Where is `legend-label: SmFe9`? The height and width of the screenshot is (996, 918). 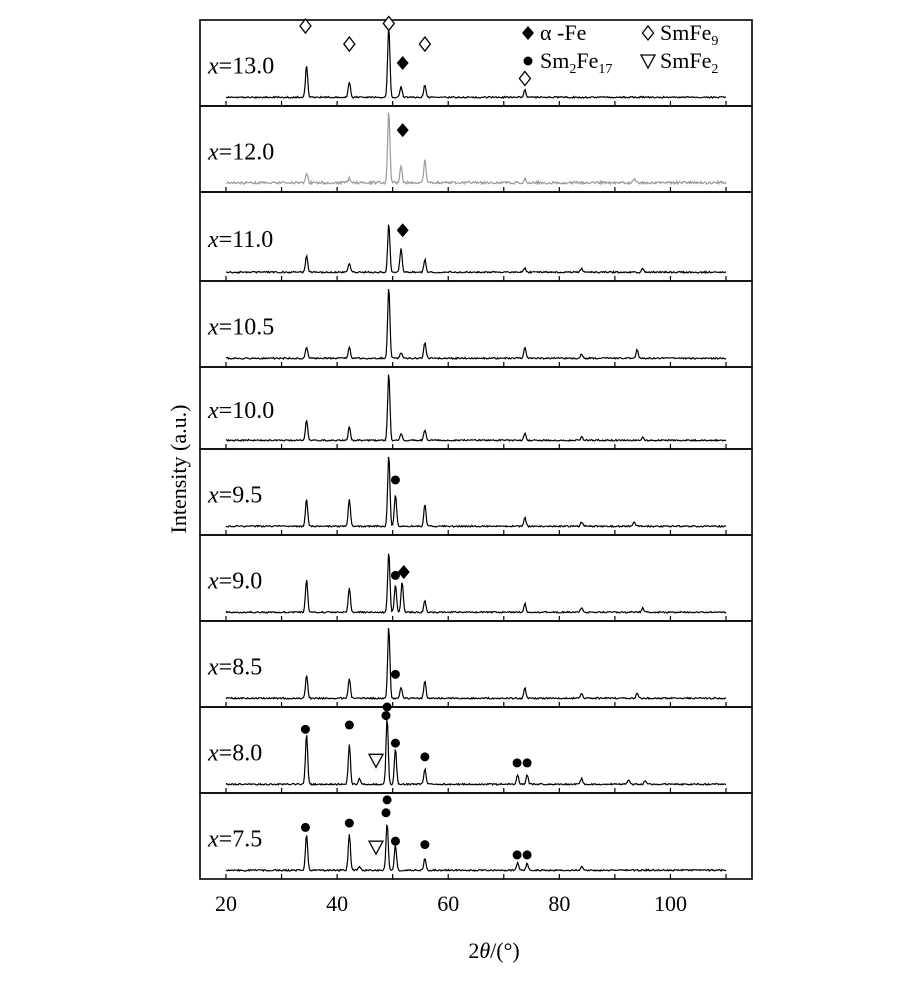
legend-label: SmFe9 is located at coordinates (689, 34).